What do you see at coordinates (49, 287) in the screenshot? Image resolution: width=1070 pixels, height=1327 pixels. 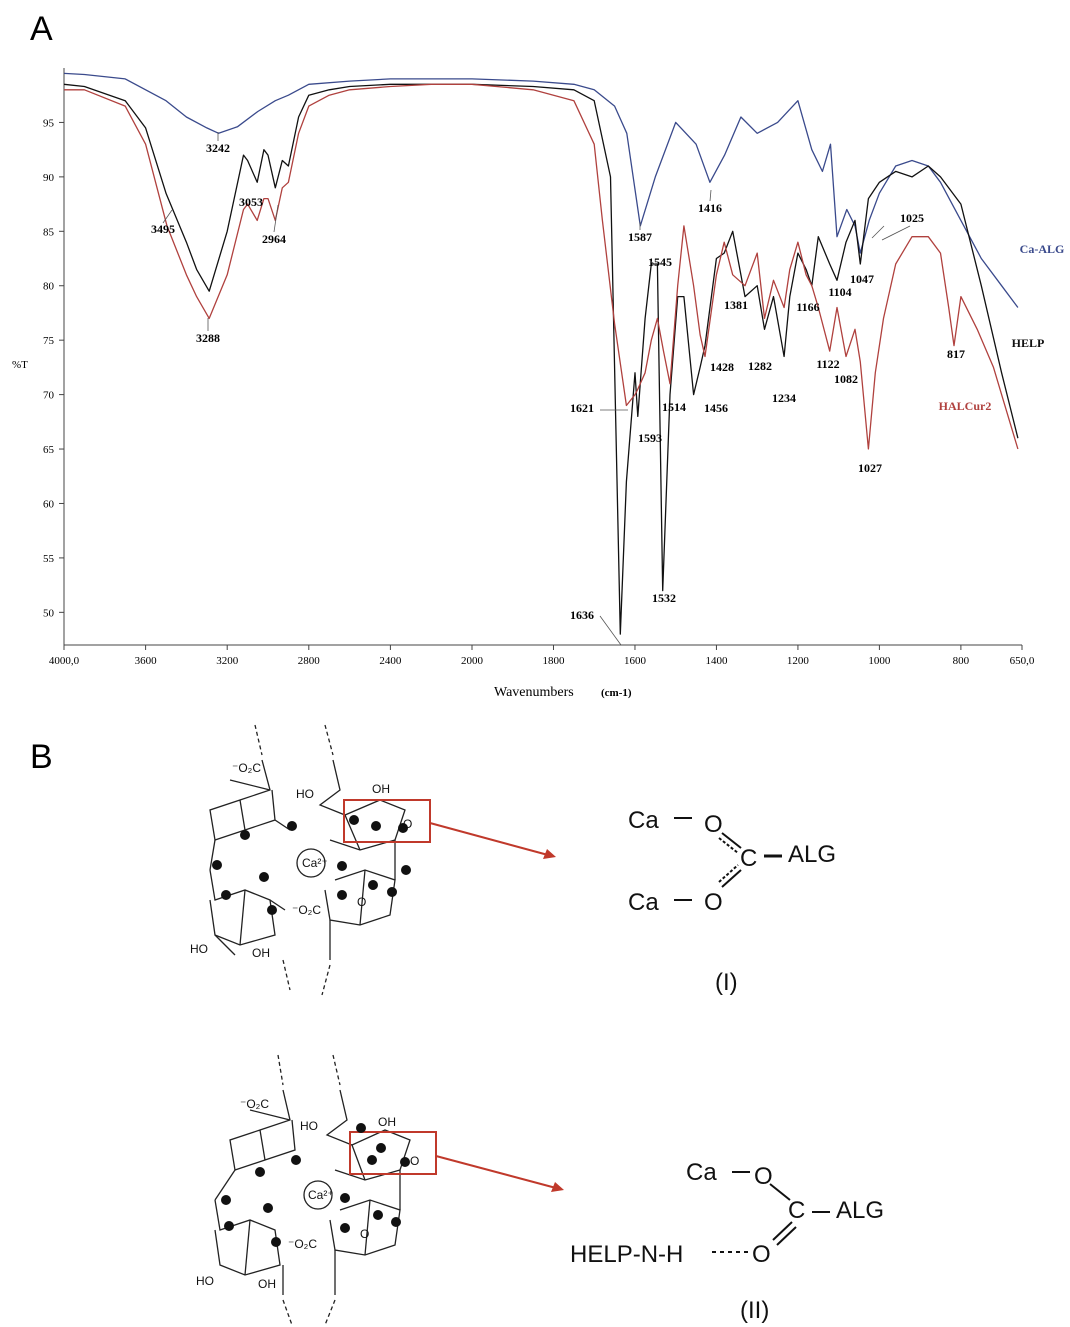 I see `y-tick-label: 80` at bounding box center [49, 287].